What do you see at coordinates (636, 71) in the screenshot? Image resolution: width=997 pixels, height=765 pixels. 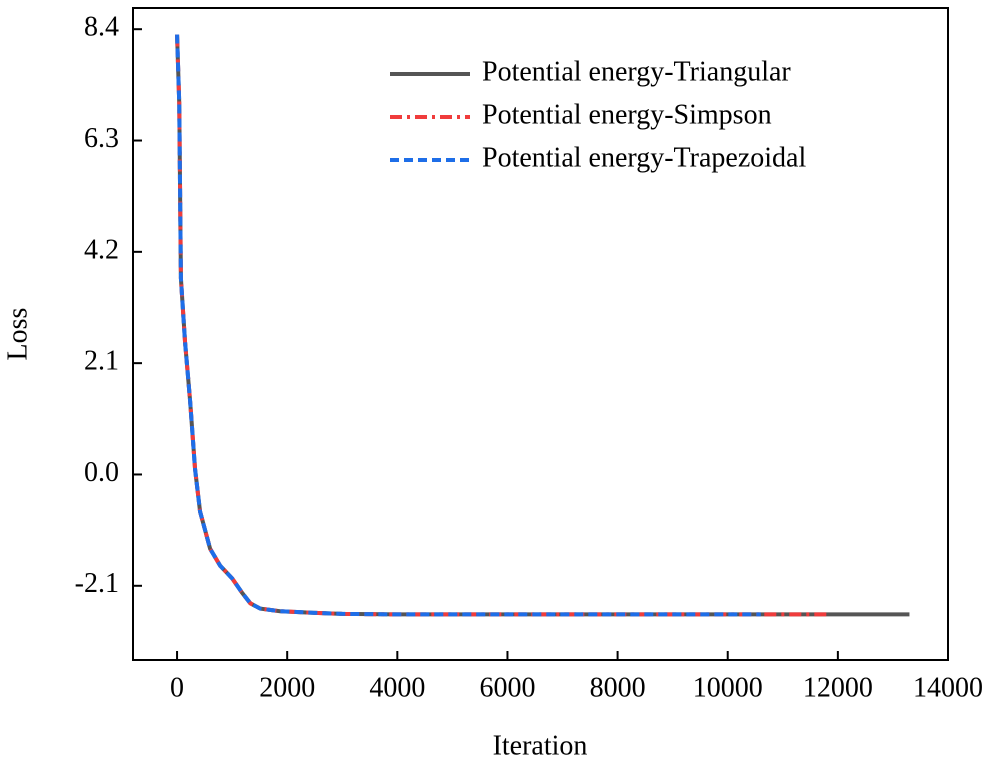 I see `legend-label: Potential energy-Triangular` at bounding box center [636, 71].